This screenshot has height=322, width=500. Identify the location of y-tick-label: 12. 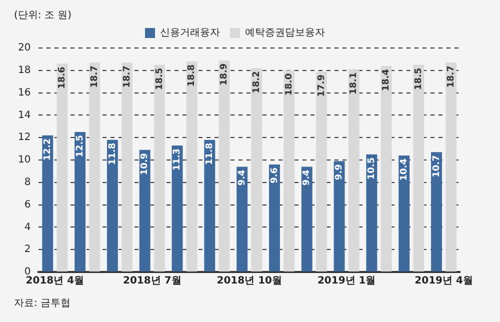
(24, 138).